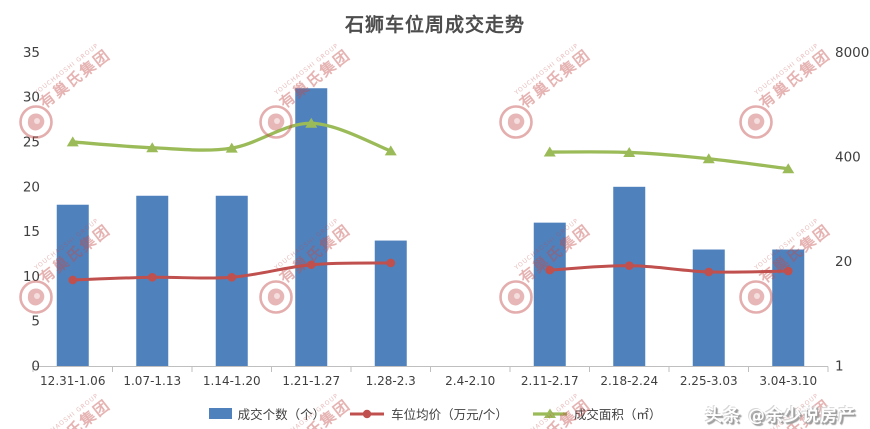 The height and width of the screenshot is (429, 870). Describe the element at coordinates (391, 381) in the screenshot. I see `x-axis-label: 1.28-2.3` at that location.